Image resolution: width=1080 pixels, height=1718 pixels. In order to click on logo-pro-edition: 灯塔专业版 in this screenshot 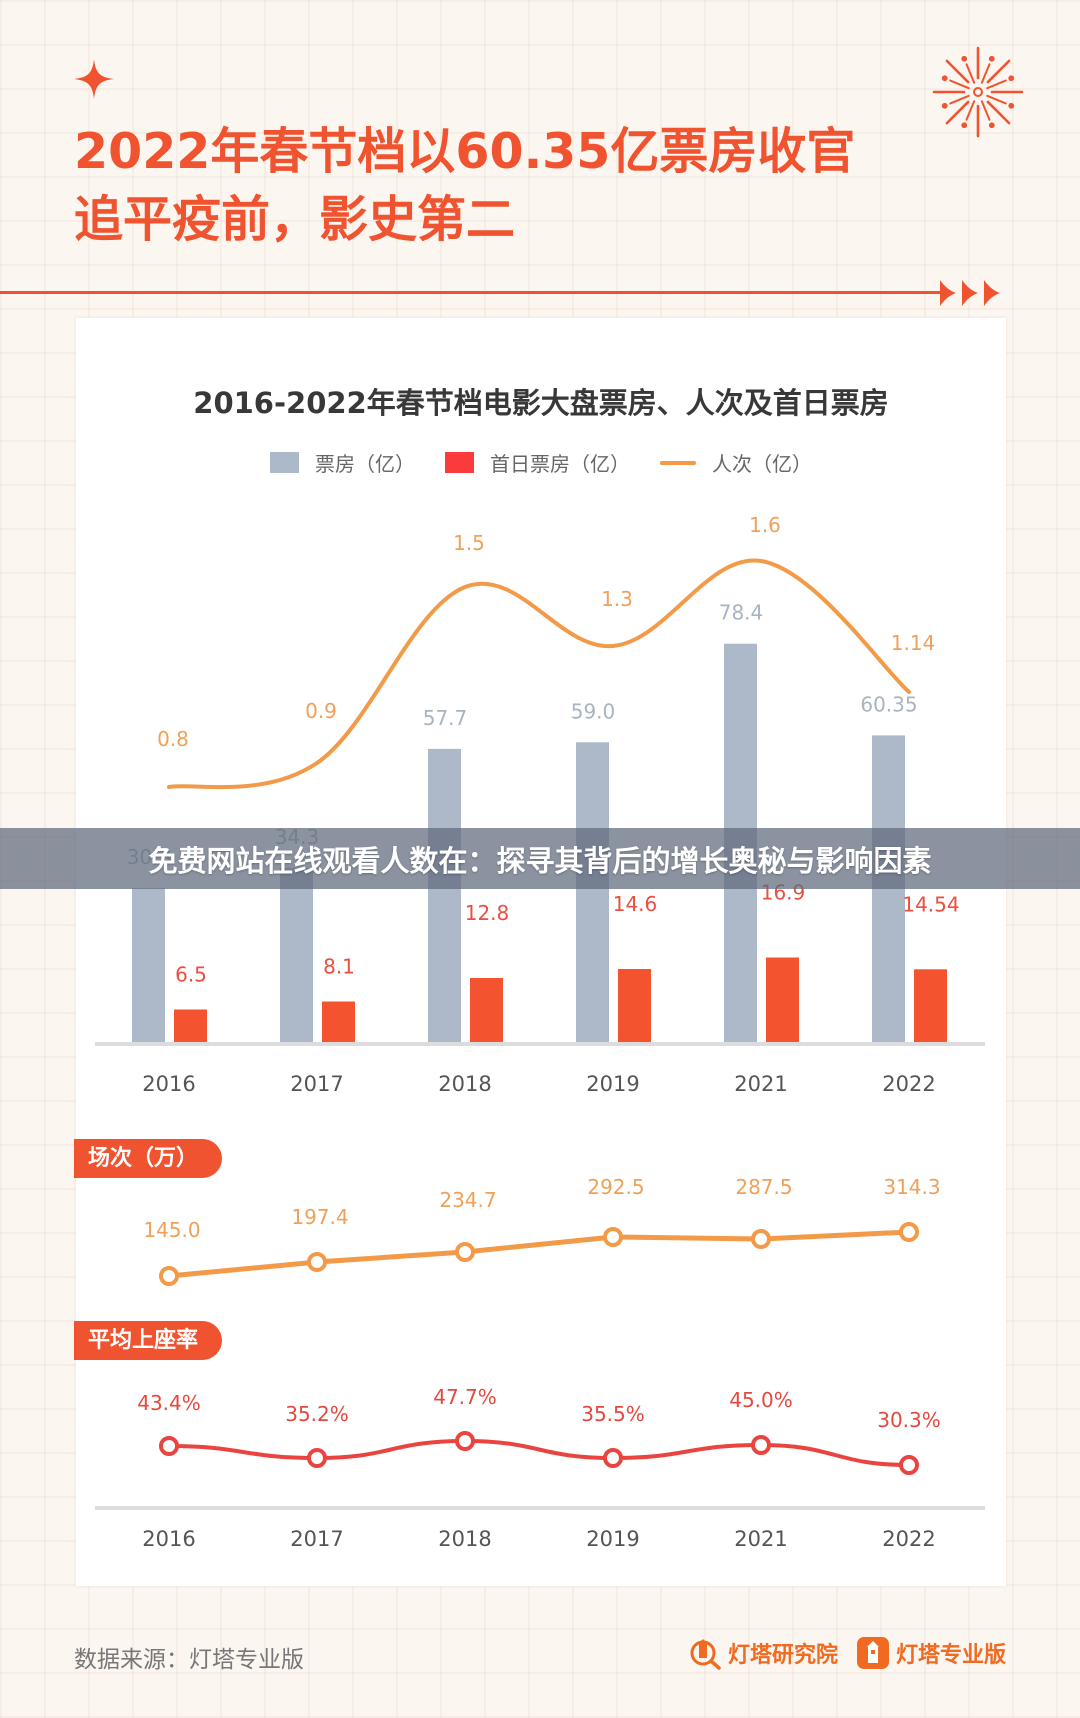, I will do `click(931, 1653)`.